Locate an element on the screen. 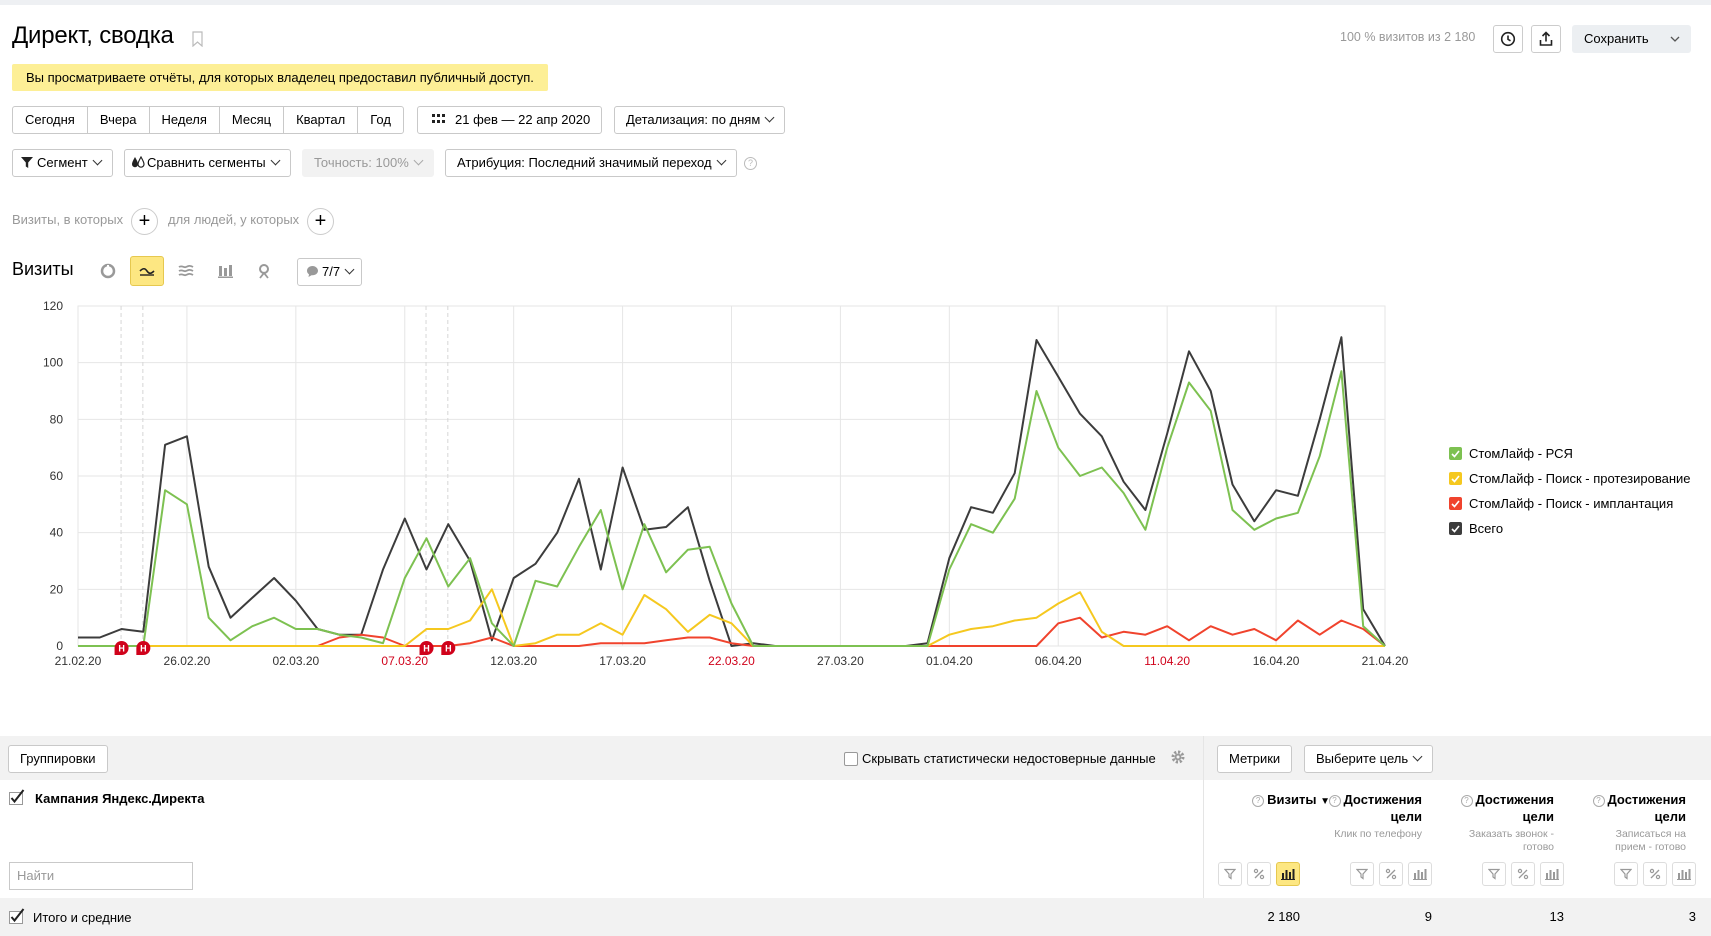 This screenshot has height=936, width=1711. history-button is located at coordinates (1508, 39).